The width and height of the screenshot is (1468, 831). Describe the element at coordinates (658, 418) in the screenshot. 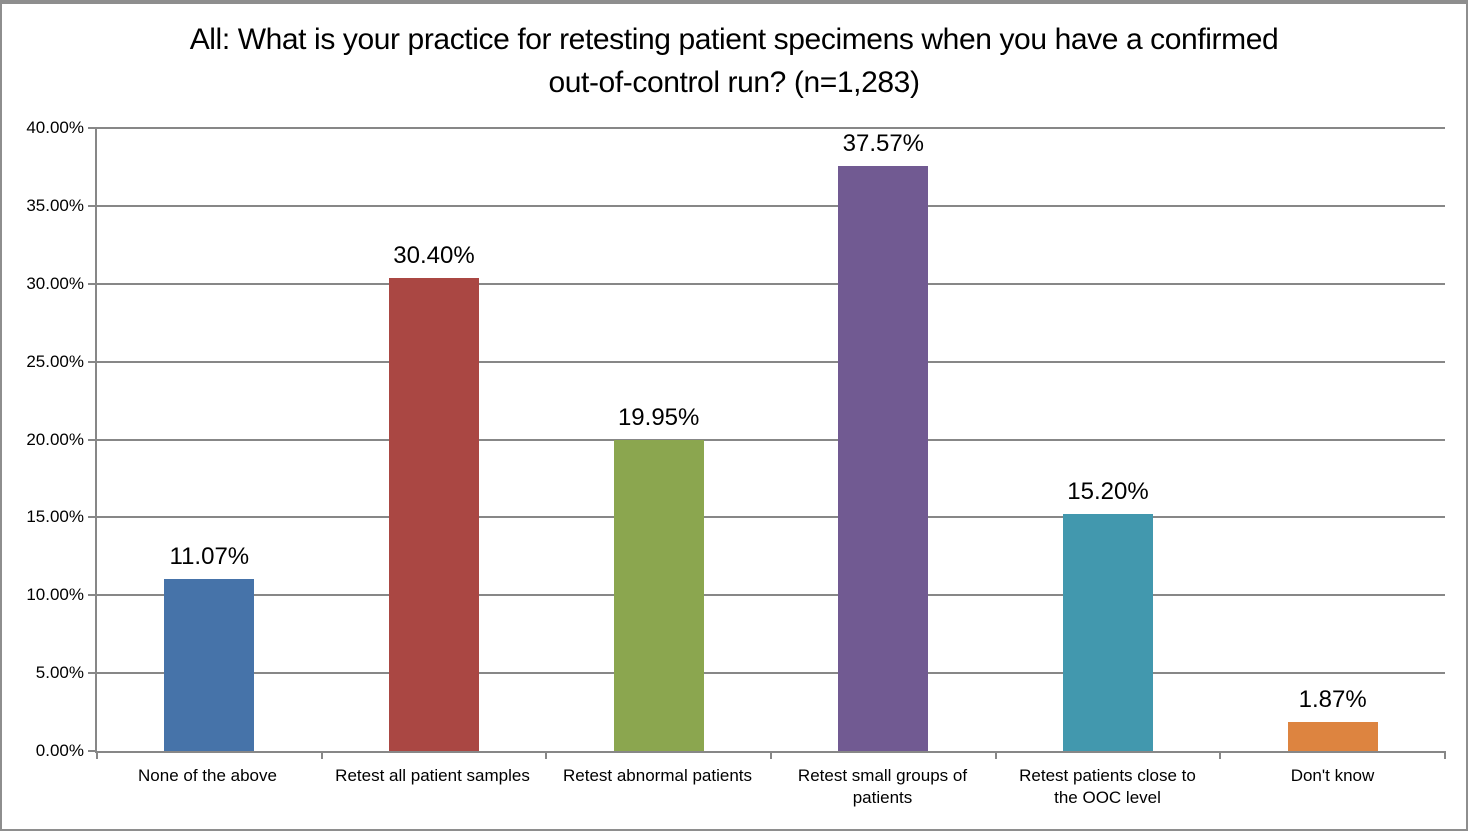

I see `bar-value-label: 19.95%` at that location.